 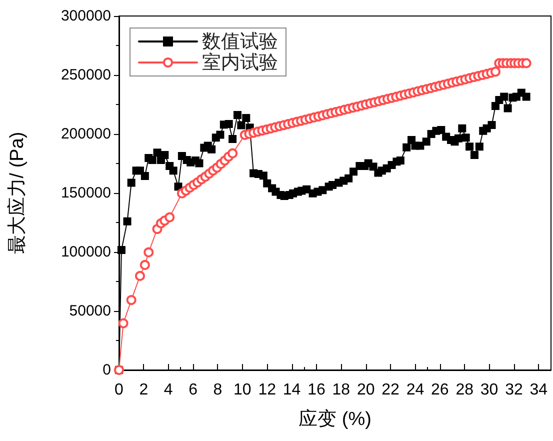 I want to click on y-tick-label: 250000, so click(x=85, y=75).